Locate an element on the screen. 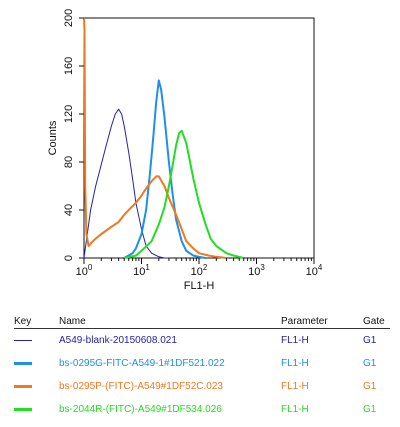 The width and height of the screenshot is (400, 427). legend-name: bs-0295P-(FITC)-A549#1DF52C.023 is located at coordinates (141, 386).